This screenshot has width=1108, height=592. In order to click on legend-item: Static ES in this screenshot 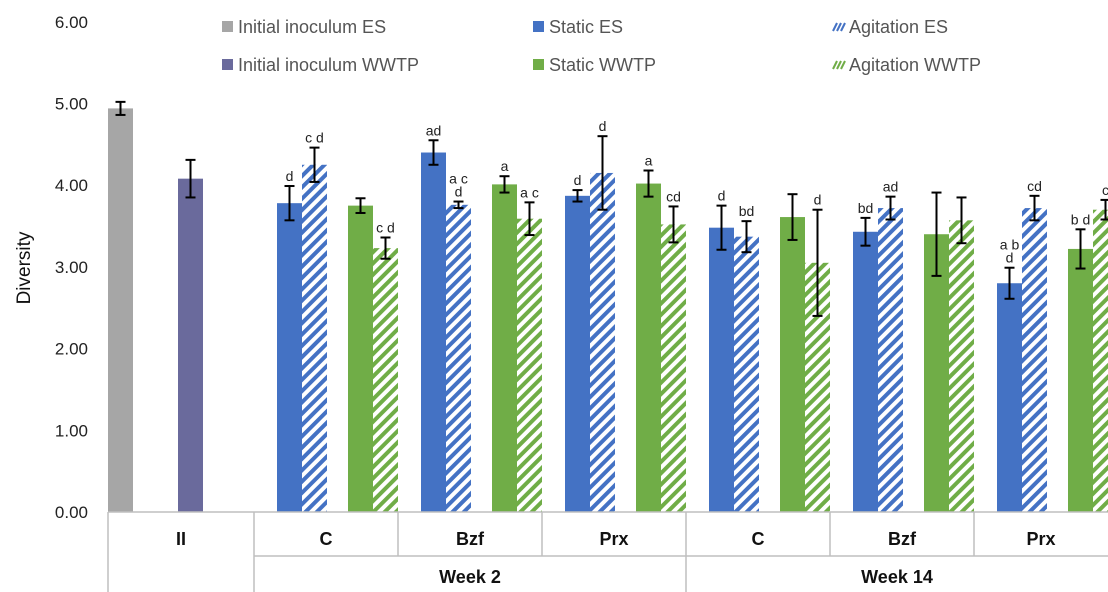, I will do `click(578, 27)`.